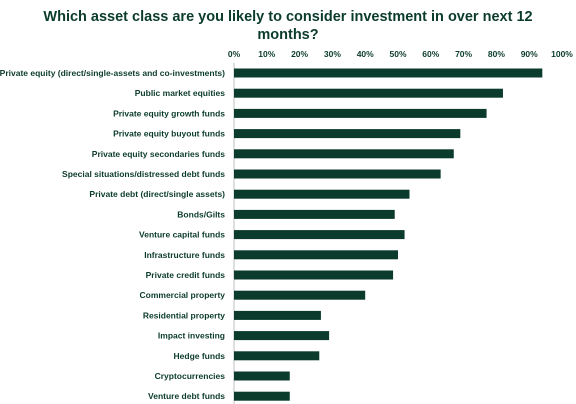 Image resolution: width=576 pixels, height=404 pixels. What do you see at coordinates (191, 336) in the screenshot?
I see `category-label: Impact investing` at bounding box center [191, 336].